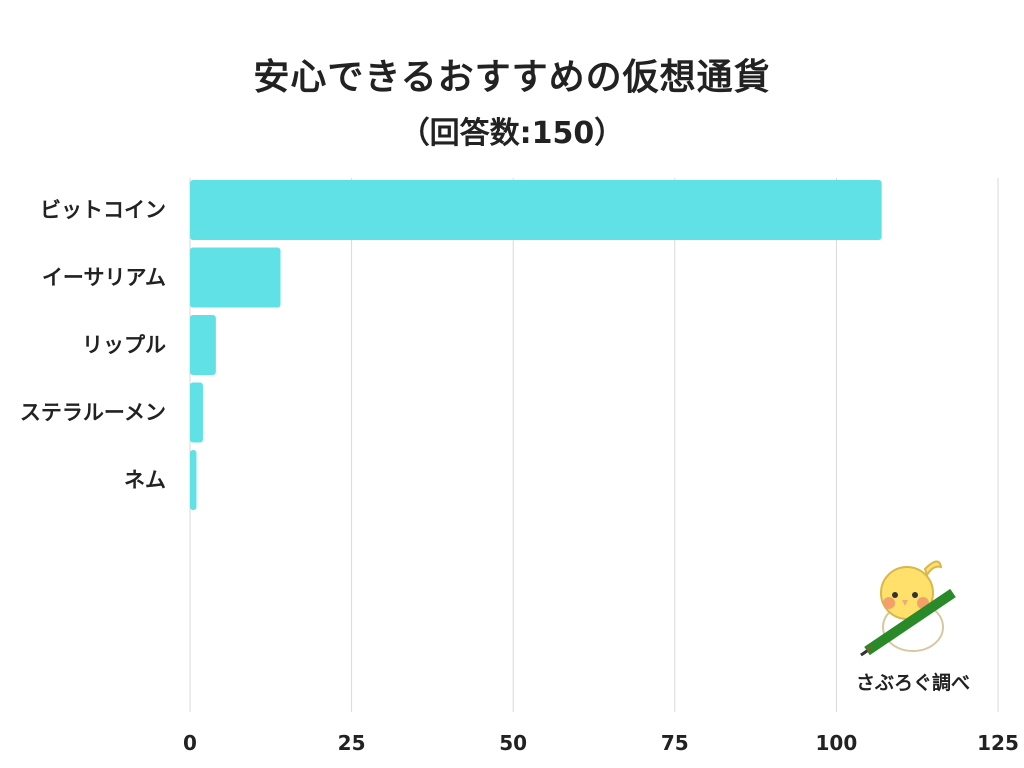 The height and width of the screenshot is (768, 1024). Describe the element at coordinates (512, 77) in the screenshot. I see `chart-title: 安心できるおすすめの仮想通貨` at that location.